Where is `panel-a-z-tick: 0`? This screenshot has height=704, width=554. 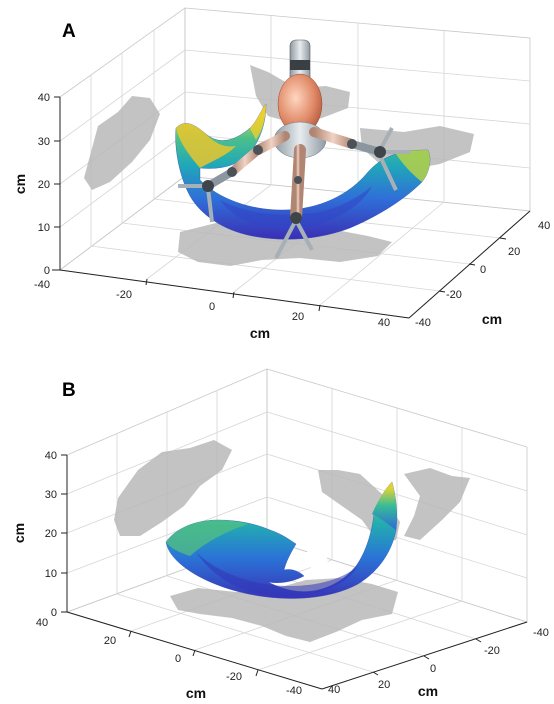
panel-a-z-tick: 0 is located at coordinates (47, 271).